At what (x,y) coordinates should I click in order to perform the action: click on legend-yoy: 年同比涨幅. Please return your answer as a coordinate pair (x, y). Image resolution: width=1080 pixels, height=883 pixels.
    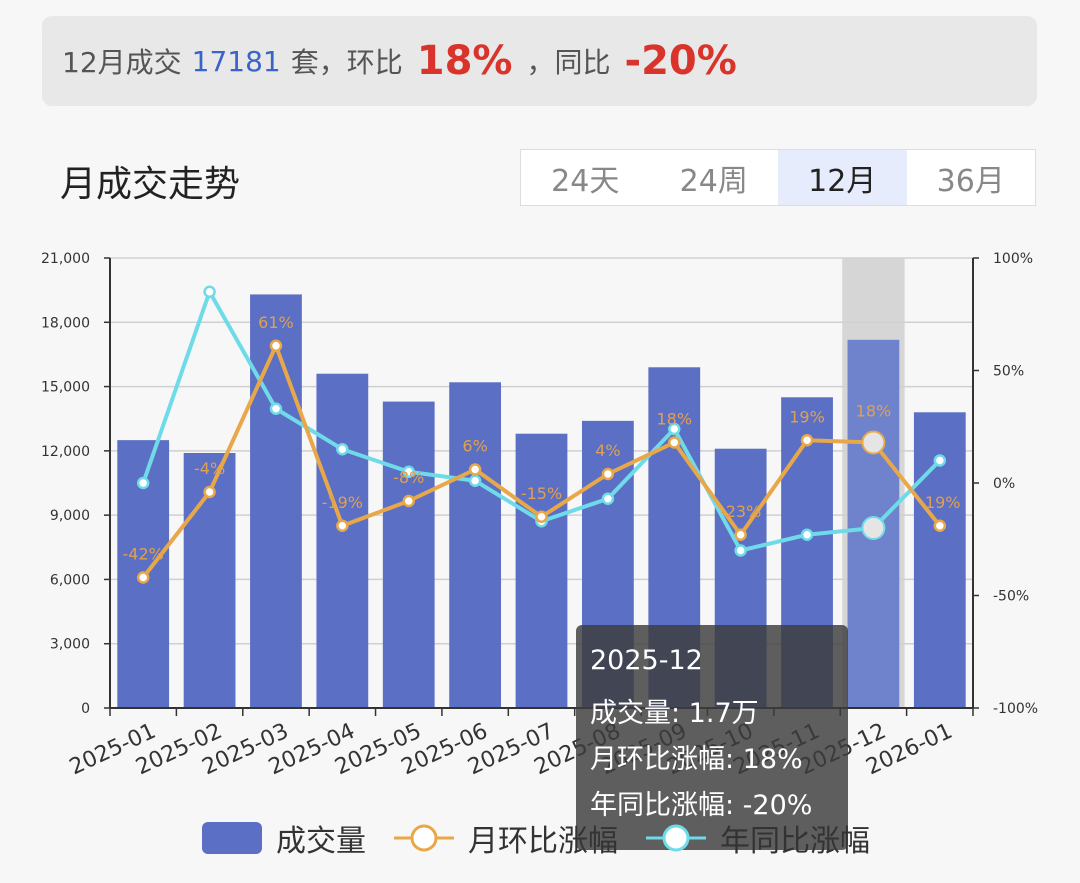
    Looking at the image, I should click on (757, 838).